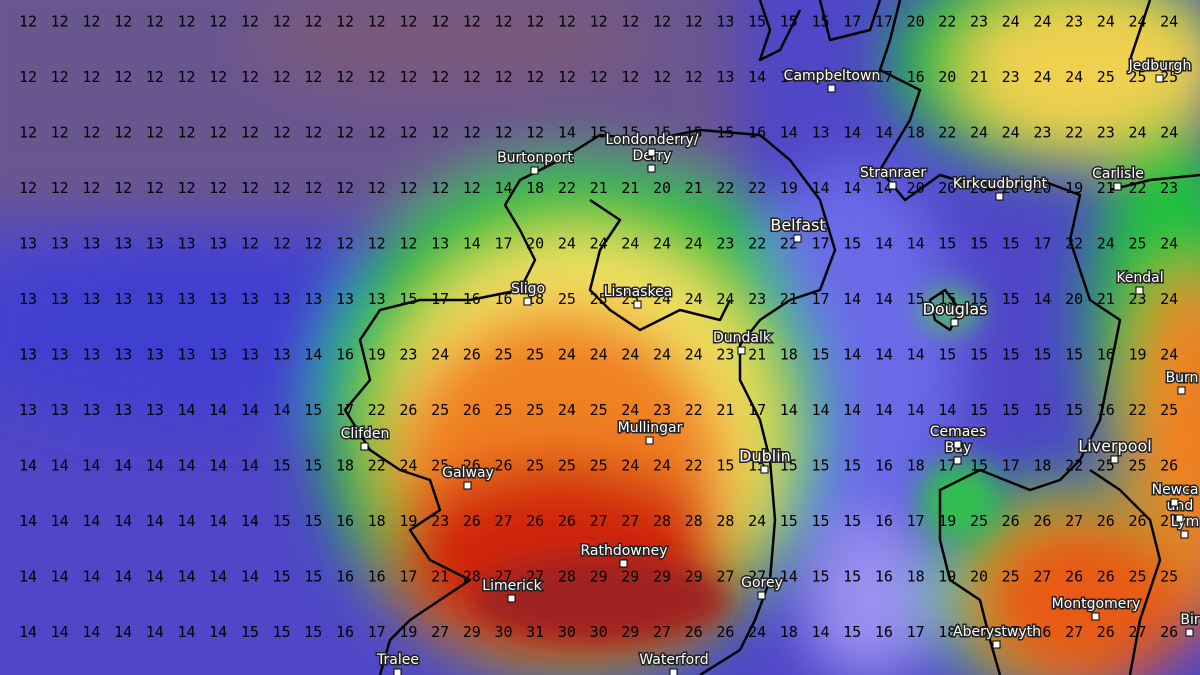 The height and width of the screenshot is (675, 1200). Describe the element at coordinates (638, 292) in the screenshot. I see `place-label: Lisnaskea` at that location.